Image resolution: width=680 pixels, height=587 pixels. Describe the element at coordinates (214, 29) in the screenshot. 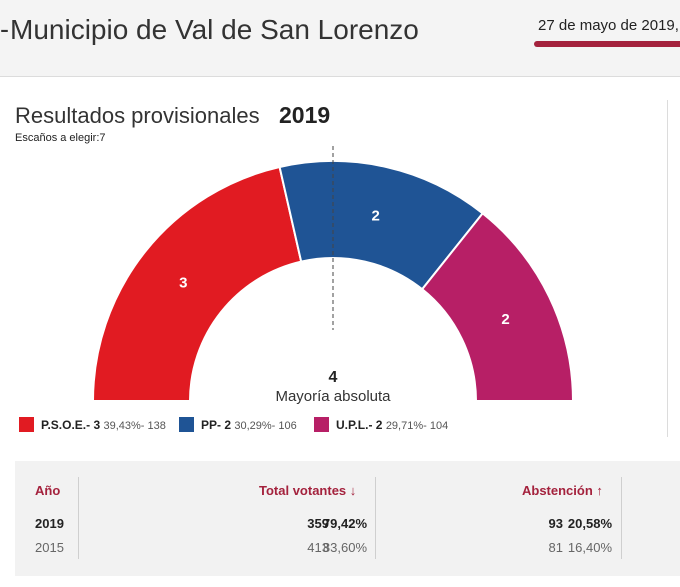

I see `page-title: Municipio de Val de San Lorenzo` at that location.